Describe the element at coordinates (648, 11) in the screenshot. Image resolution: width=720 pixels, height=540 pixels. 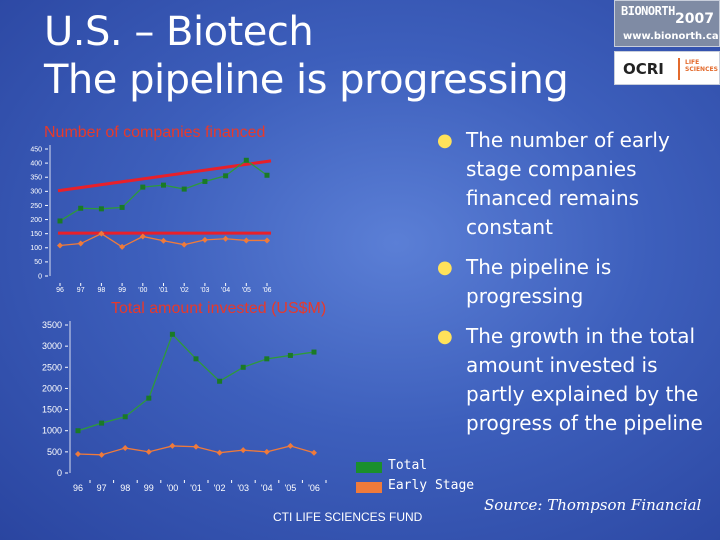
I see `bionorth-logo-name: BIONORTH` at that location.